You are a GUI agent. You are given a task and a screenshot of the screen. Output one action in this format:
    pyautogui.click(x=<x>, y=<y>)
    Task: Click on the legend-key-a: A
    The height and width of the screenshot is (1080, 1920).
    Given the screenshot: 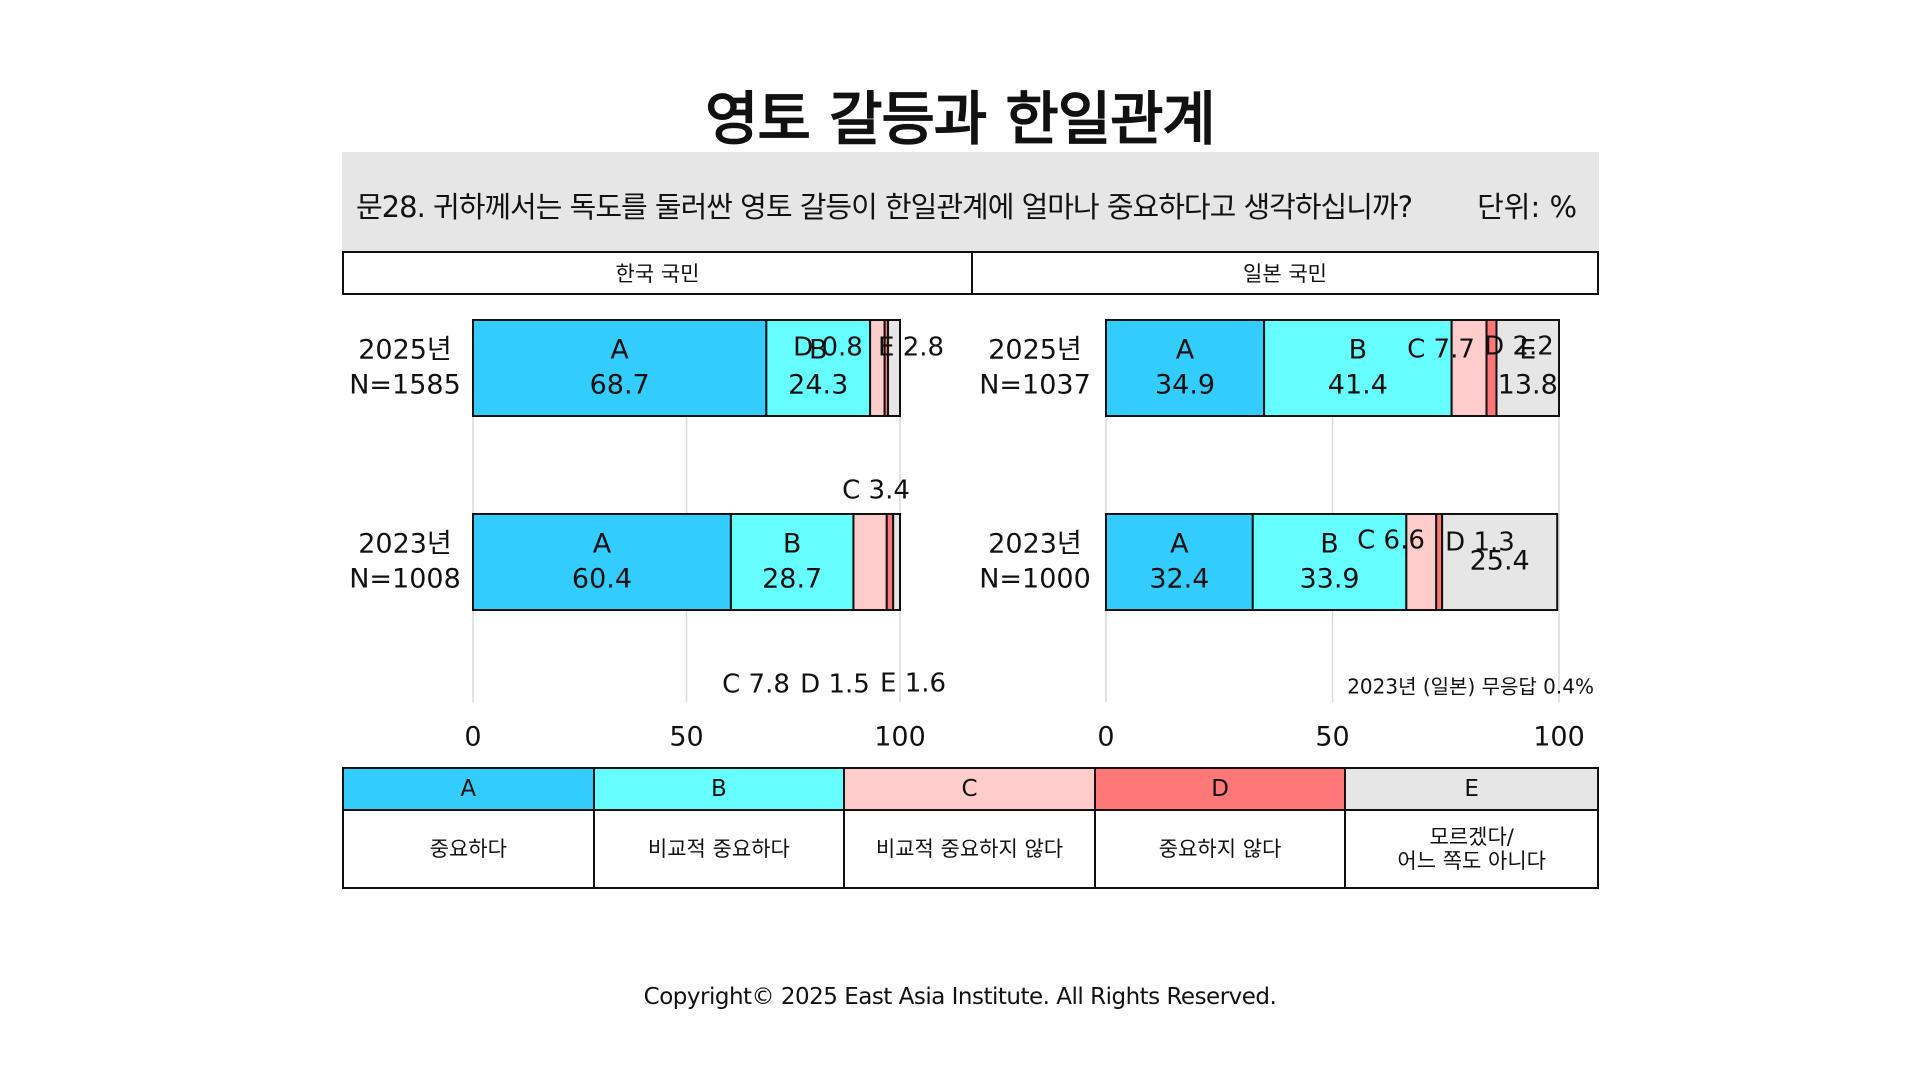 What is the action you would take?
    pyautogui.click(x=469, y=790)
    